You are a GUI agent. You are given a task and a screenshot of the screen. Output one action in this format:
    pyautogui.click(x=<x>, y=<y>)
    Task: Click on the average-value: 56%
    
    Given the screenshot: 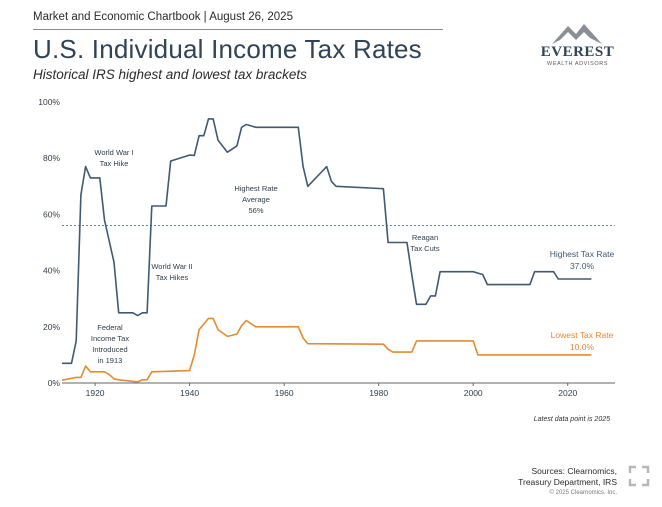 What is the action you would take?
    pyautogui.click(x=255, y=210)
    